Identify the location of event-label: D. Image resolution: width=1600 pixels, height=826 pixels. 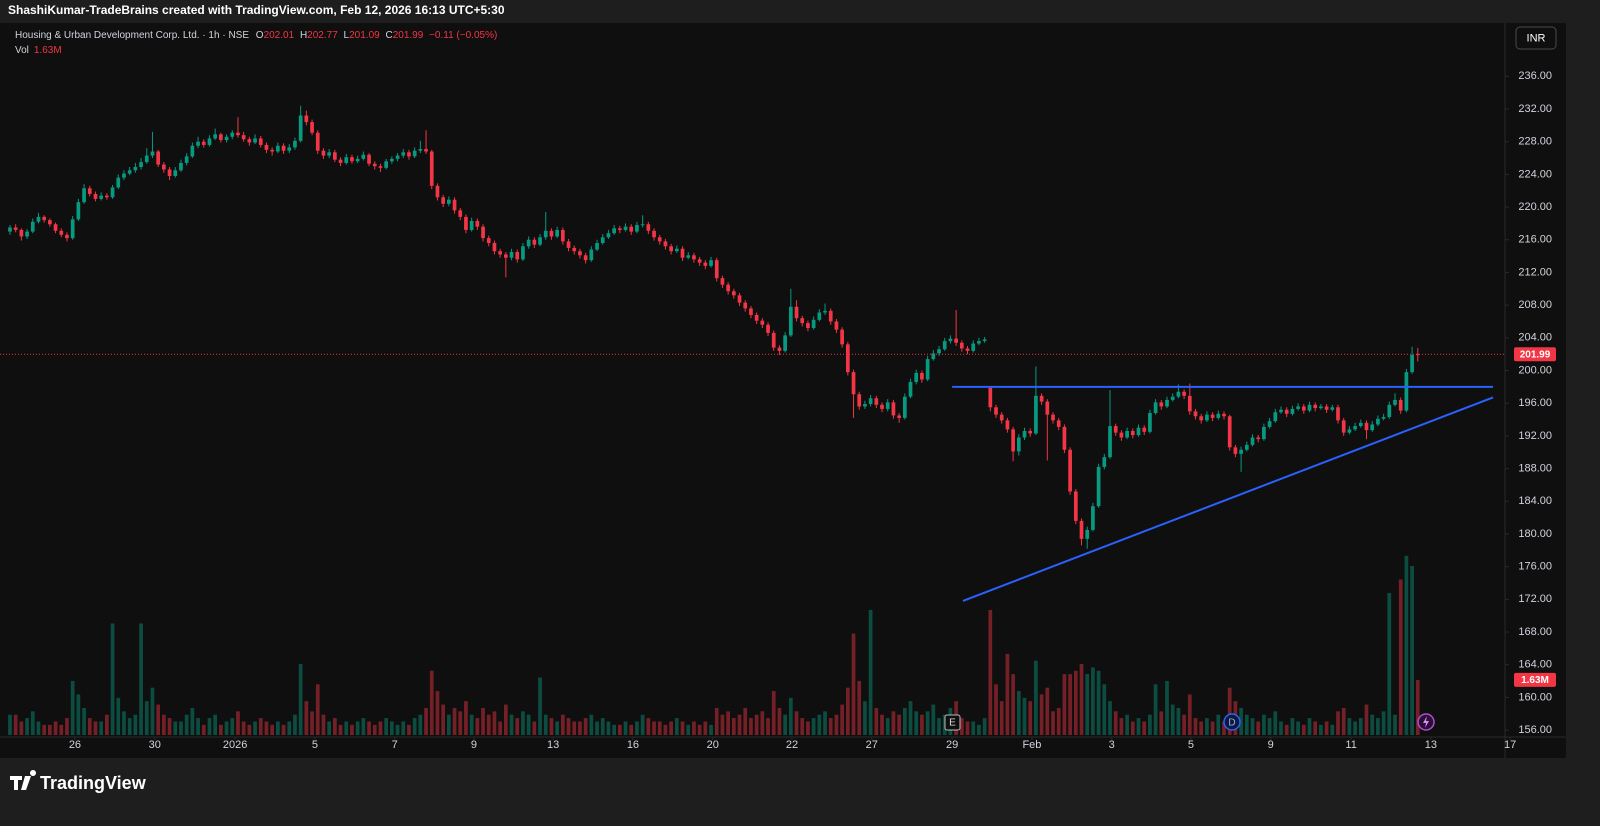
(1231, 723).